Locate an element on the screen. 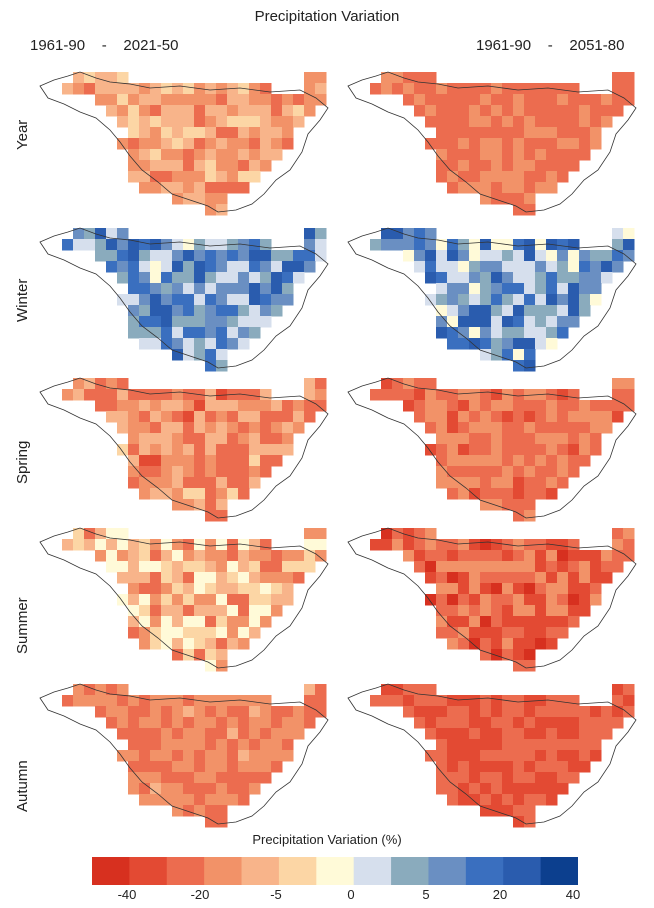  column-header-left: 1961-90 - 2021-50 is located at coordinates (104, 45).